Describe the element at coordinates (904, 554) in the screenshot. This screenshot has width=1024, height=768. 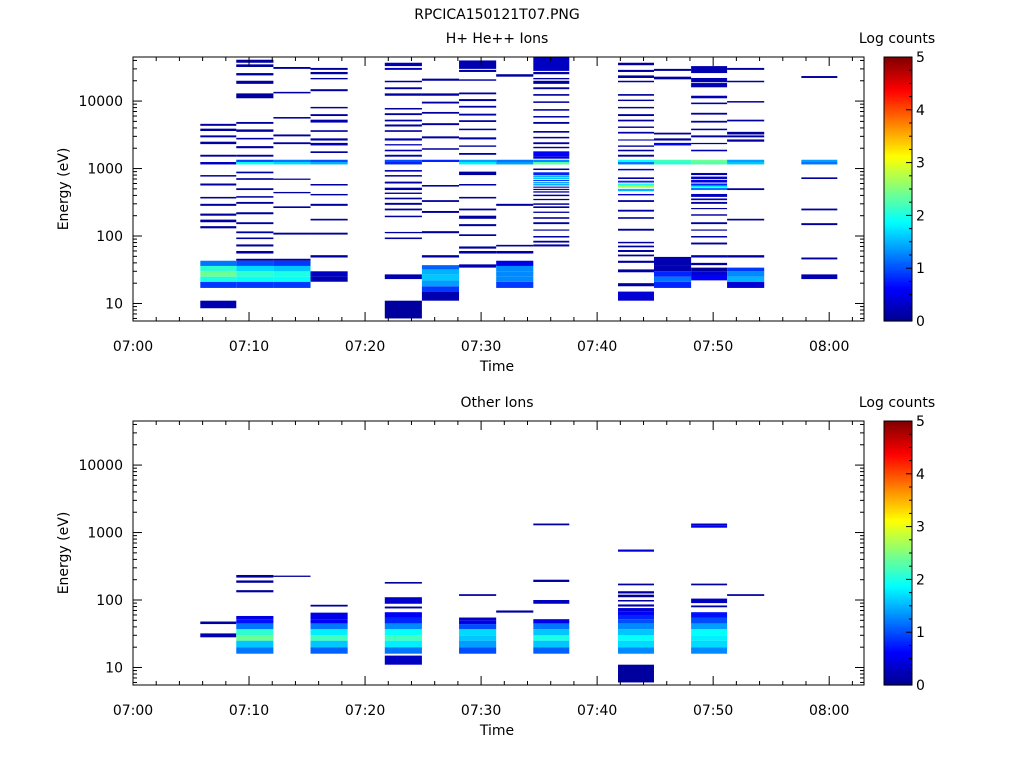
I see `colorbar: 0 1 2 3 4 5` at that location.